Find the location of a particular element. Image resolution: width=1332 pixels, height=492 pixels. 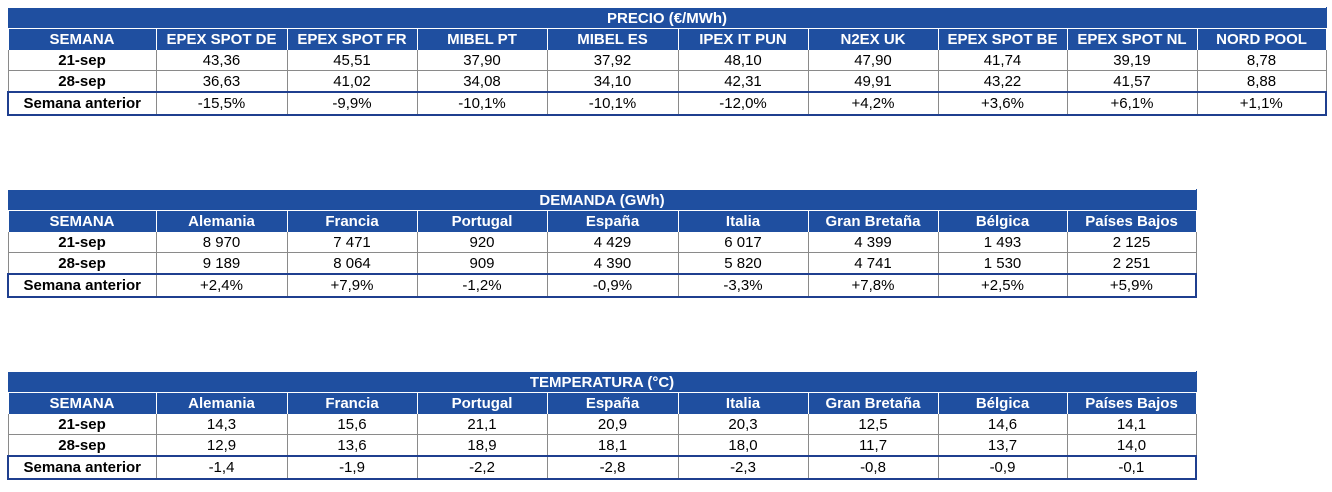

table-cell: 36,63 is located at coordinates (221, 81).